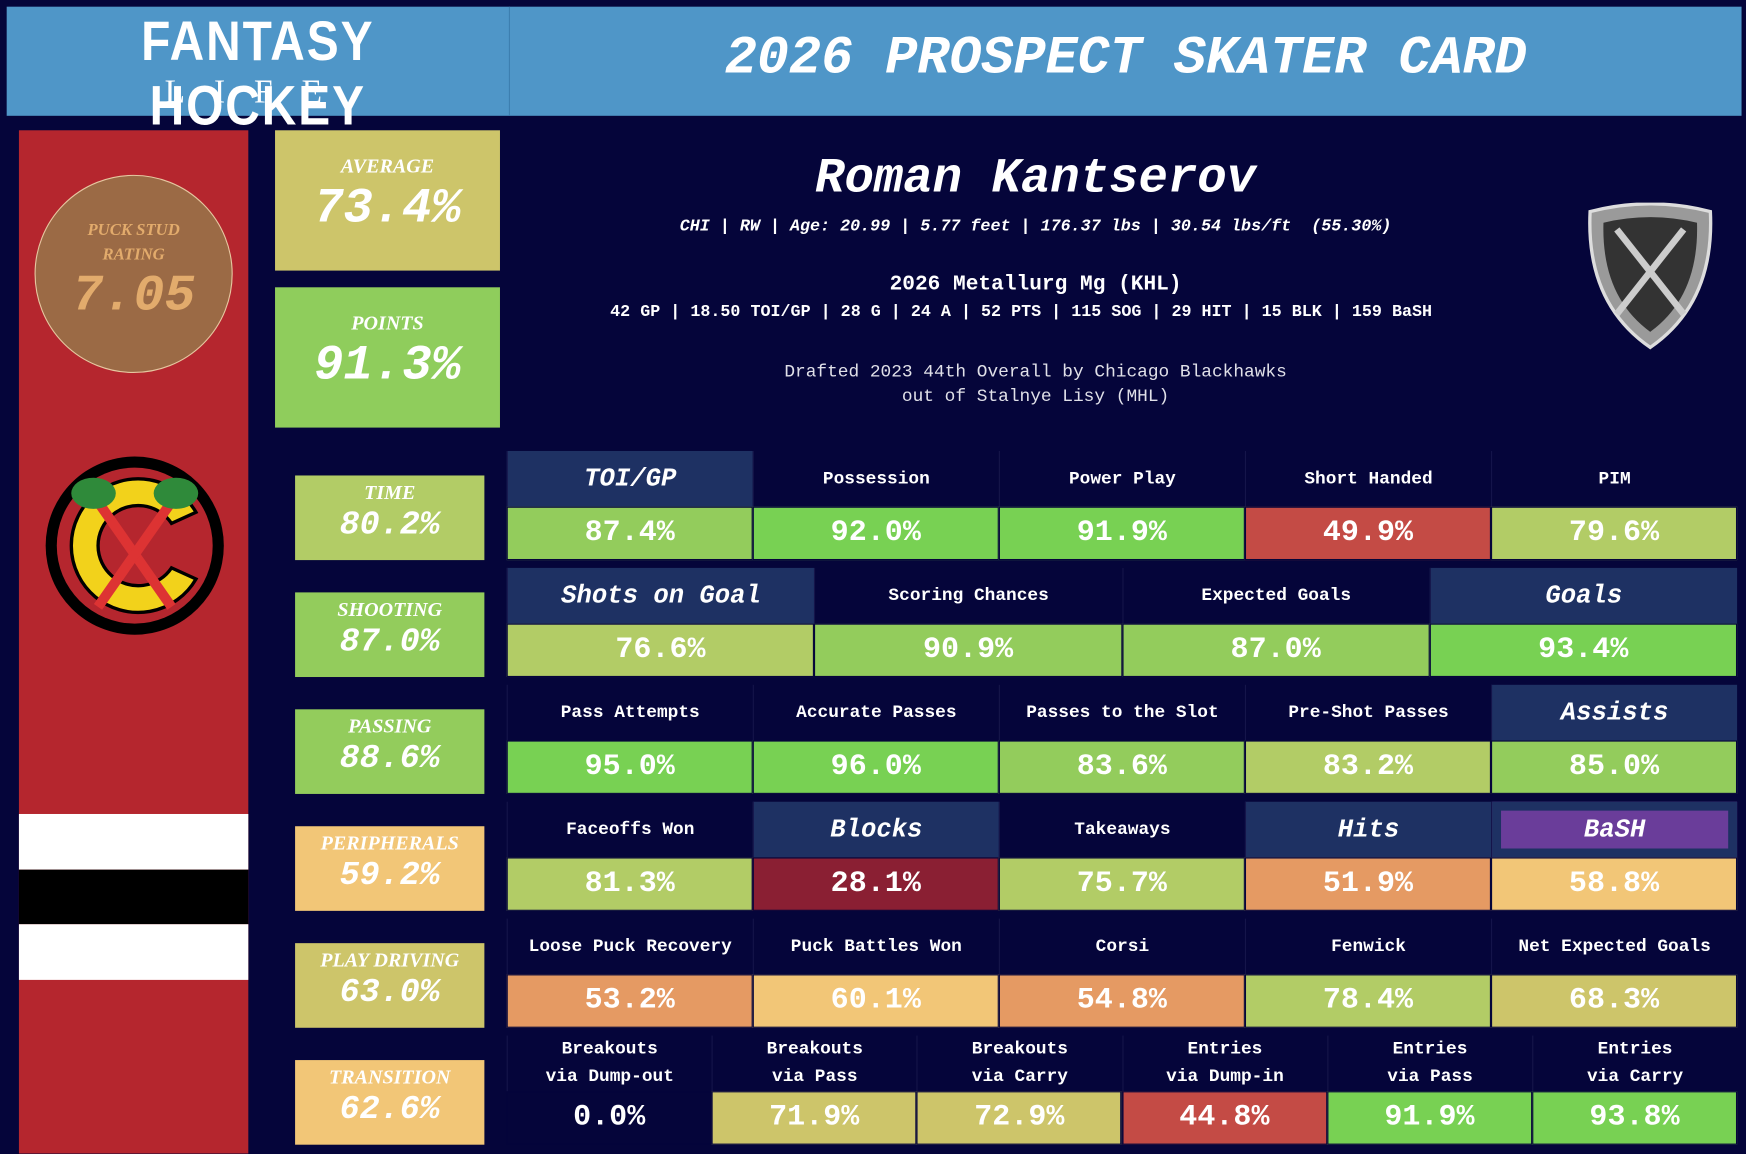 This screenshot has width=1746, height=1154. Describe the element at coordinates (1368, 767) in the screenshot. I see `metric-value: 83.2%` at that location.